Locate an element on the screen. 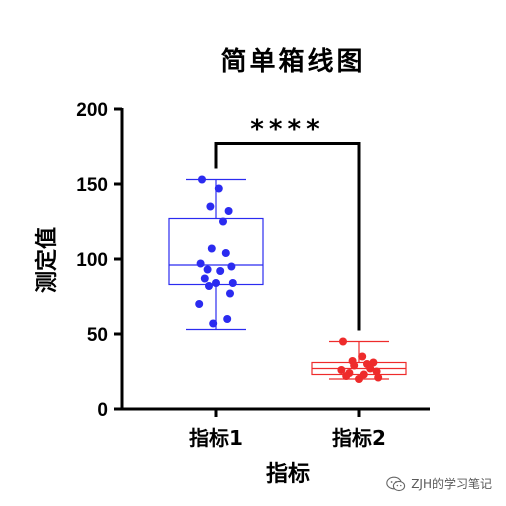 The image size is (506, 506). y-tick-label: 200 is located at coordinates (92, 110).